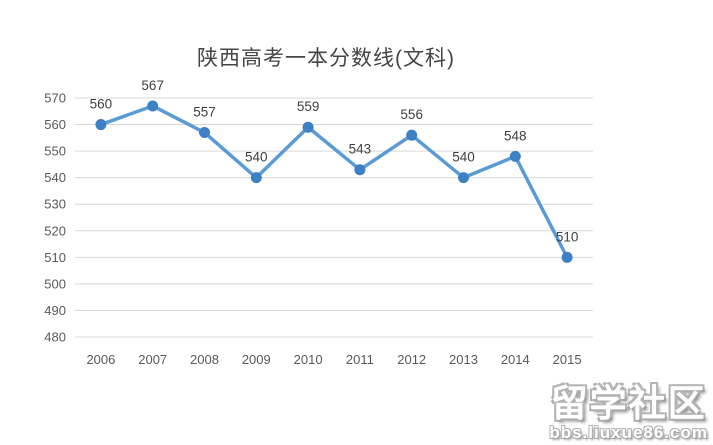  What do you see at coordinates (411, 359) in the screenshot?
I see `x-tick-label: 2012` at bounding box center [411, 359].